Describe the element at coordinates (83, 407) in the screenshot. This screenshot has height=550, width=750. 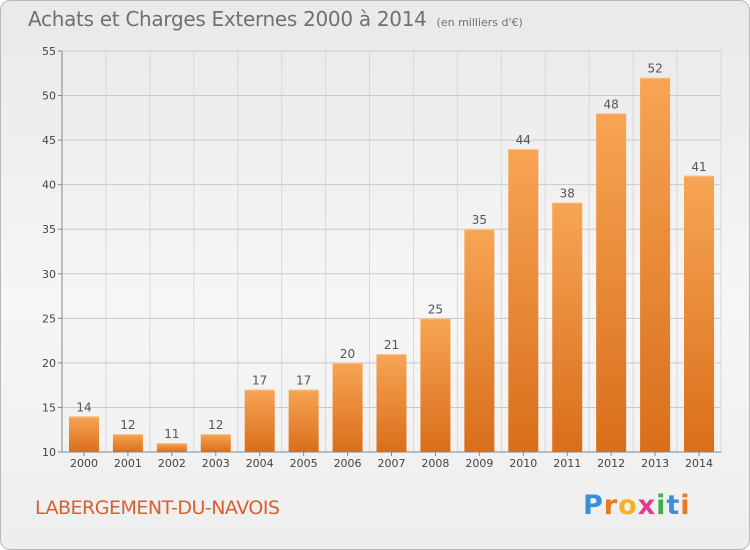
I see `data-label: 14` at that location.